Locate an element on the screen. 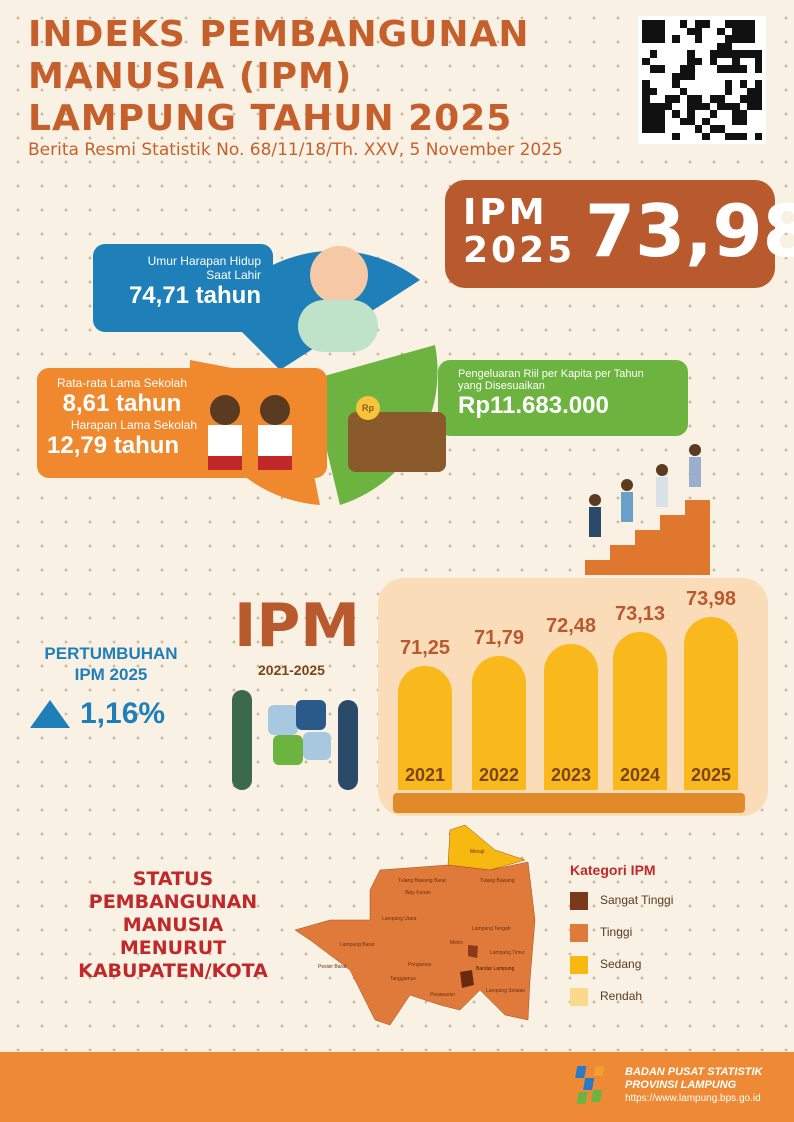 This screenshot has width=794, height=1122. bar-2023: 2023 is located at coordinates (571, 716).